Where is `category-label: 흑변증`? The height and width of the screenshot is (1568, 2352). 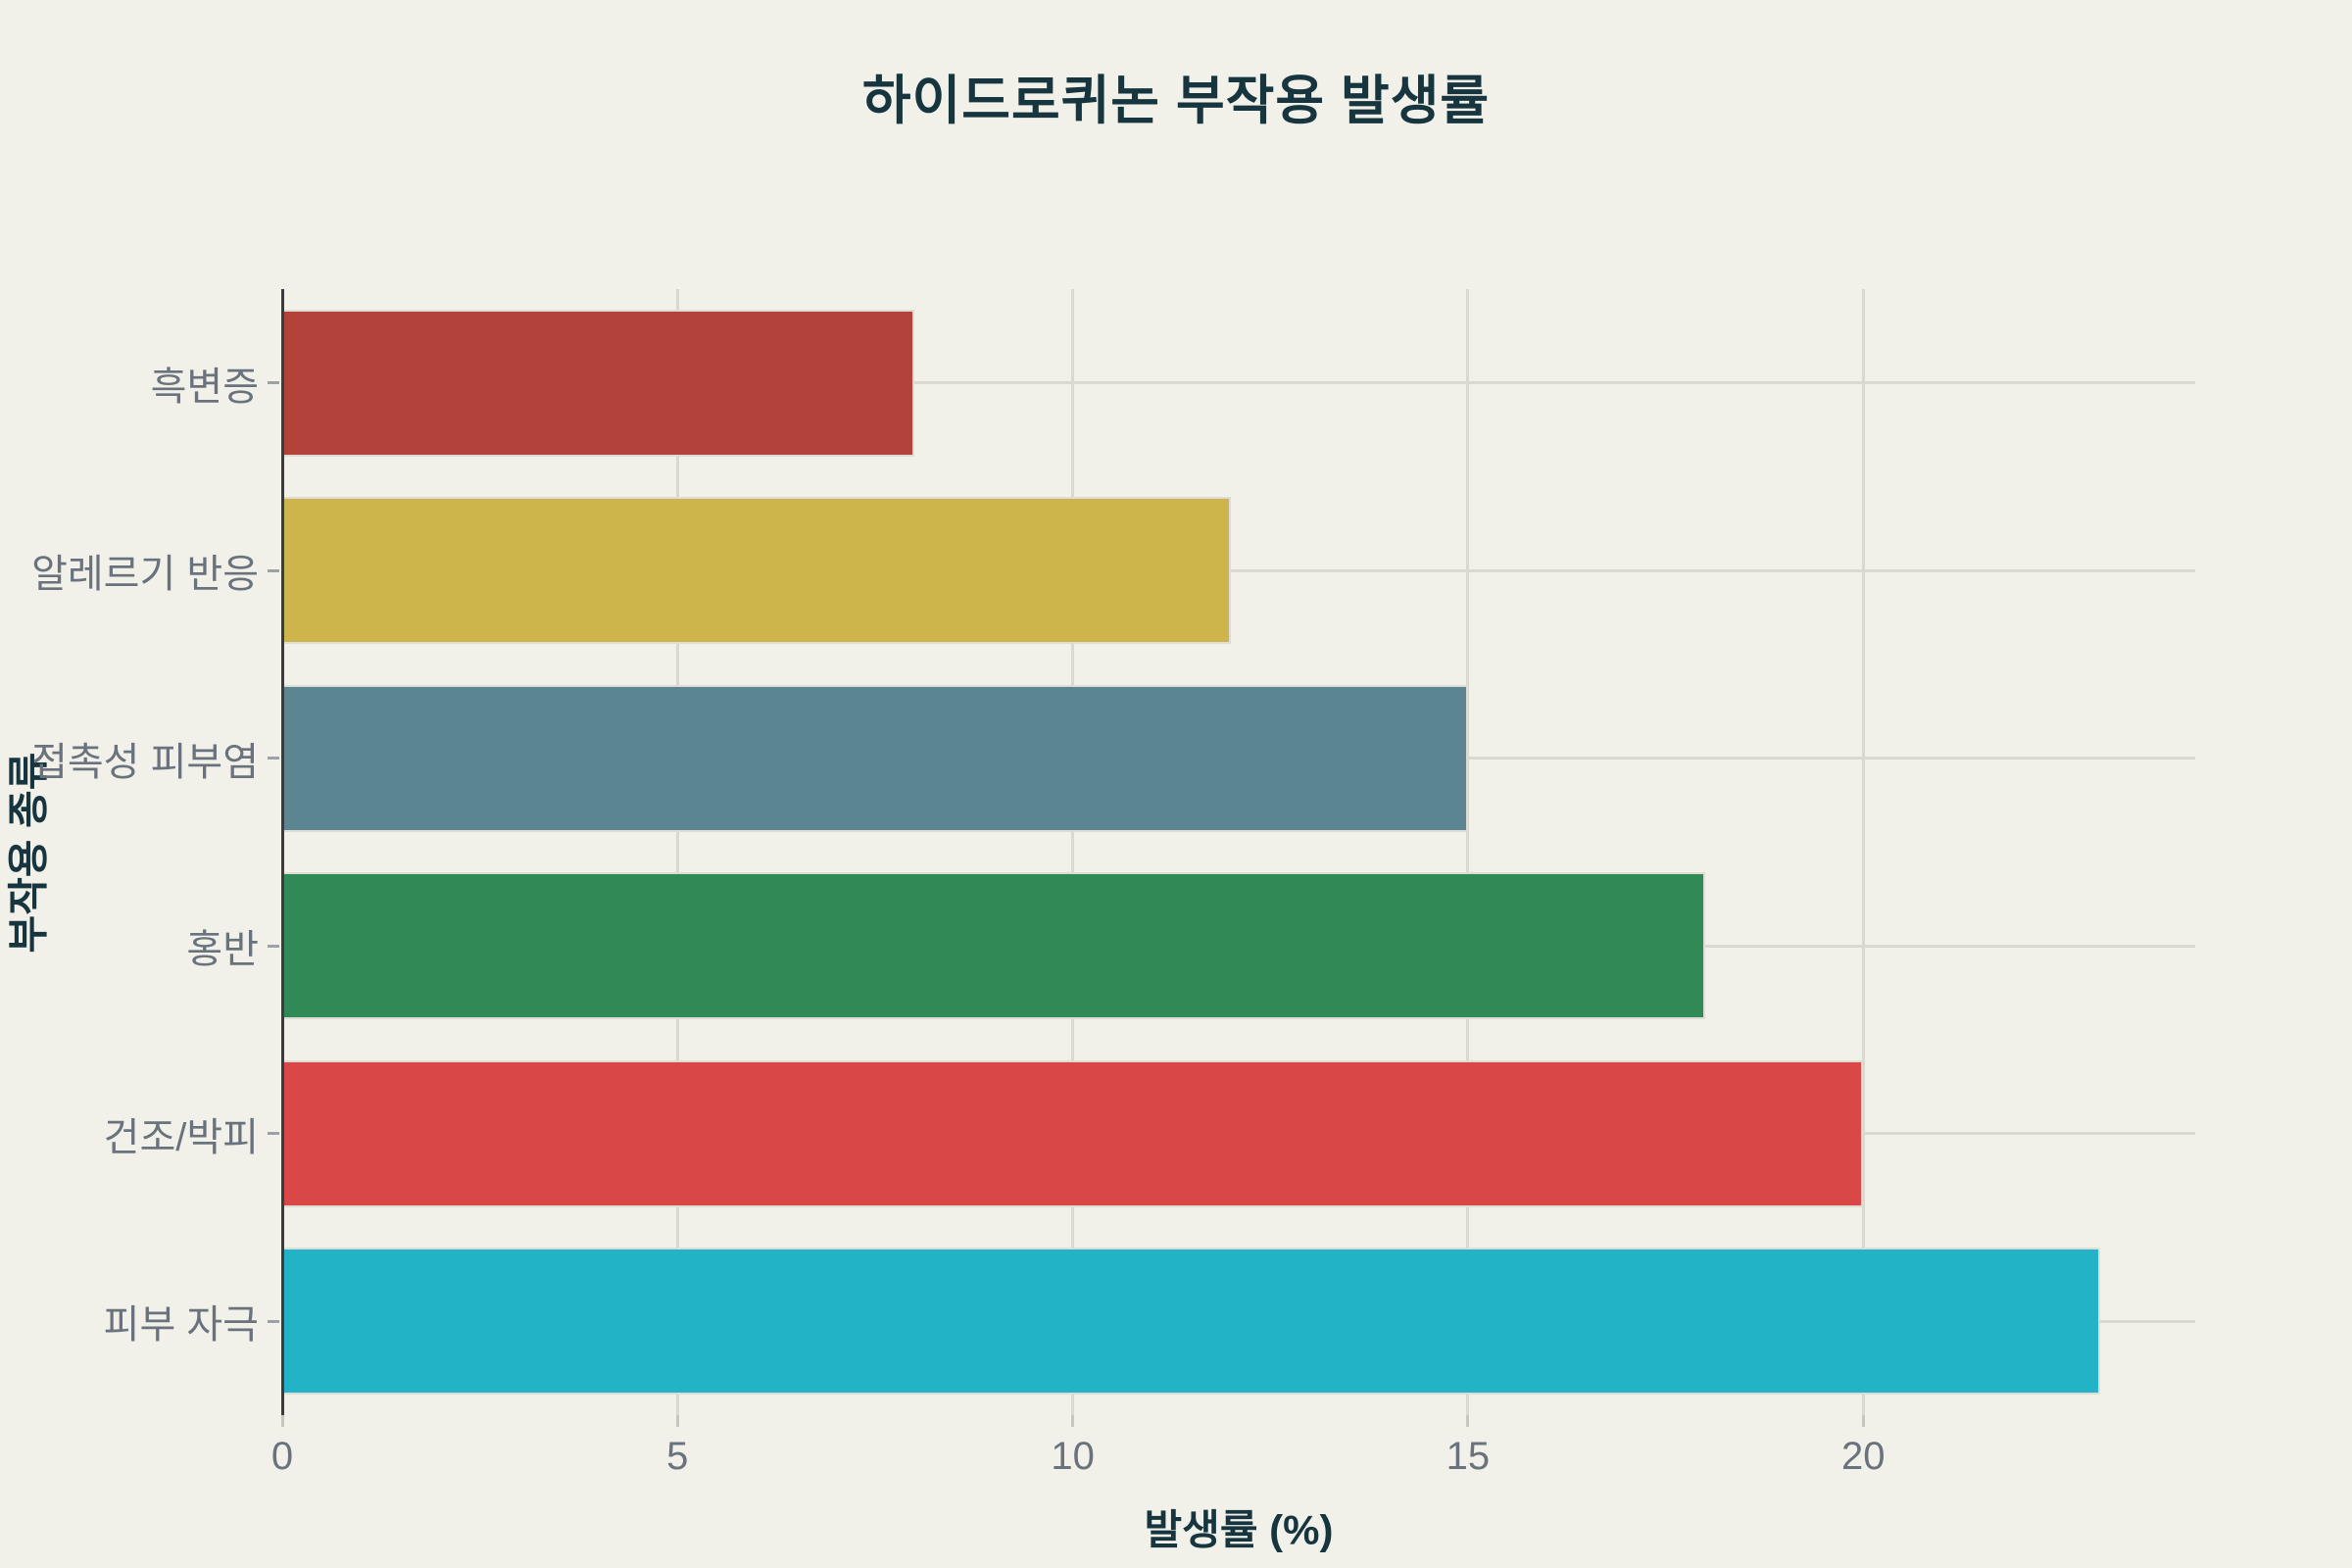
category-label: 흑변증 is located at coordinates (204, 387).